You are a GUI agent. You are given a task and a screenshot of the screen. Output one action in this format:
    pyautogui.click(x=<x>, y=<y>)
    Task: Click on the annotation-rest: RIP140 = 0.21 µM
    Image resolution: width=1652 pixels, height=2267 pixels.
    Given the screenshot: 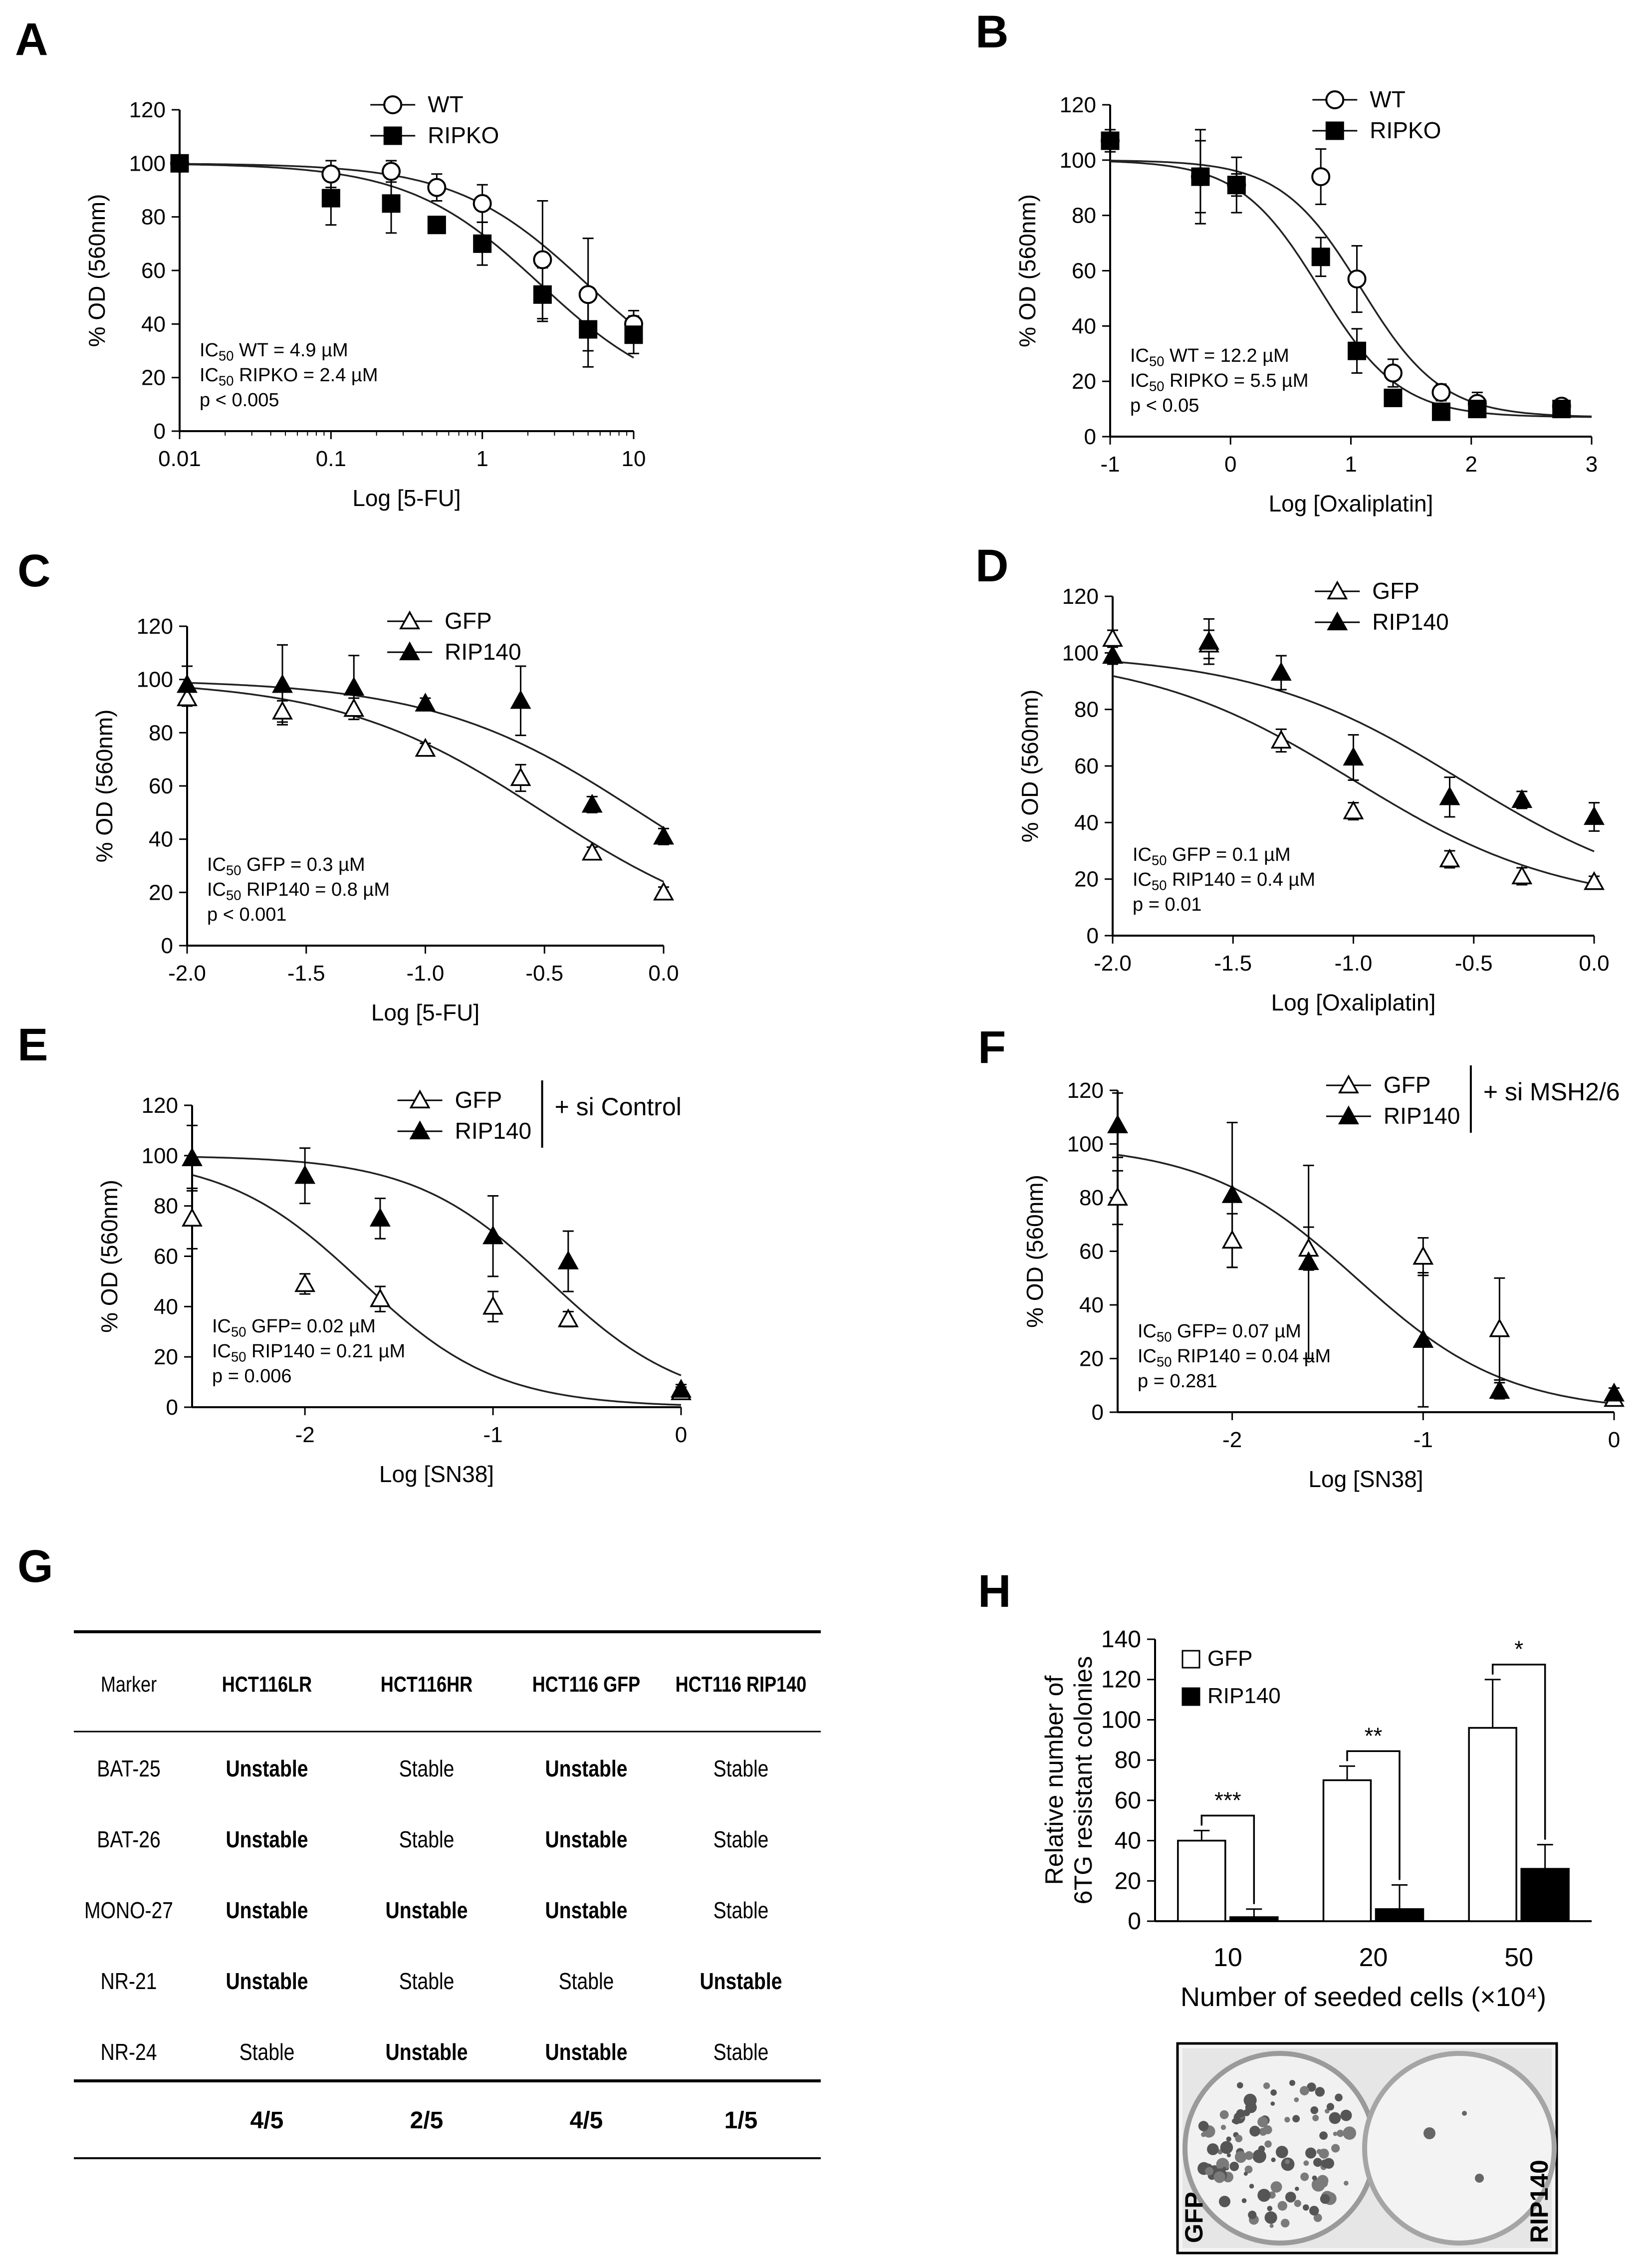 What is the action you would take?
    pyautogui.click(x=325, y=1351)
    